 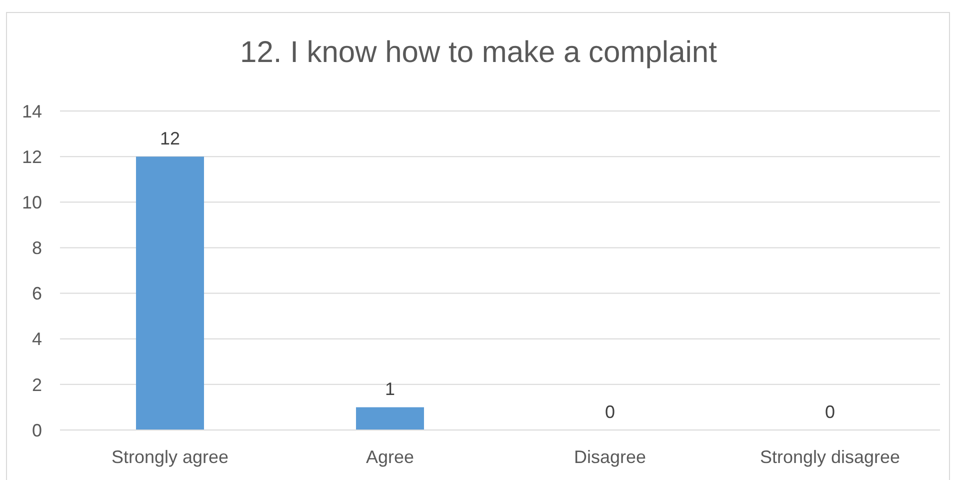 I want to click on x-tick-label: Agree, so click(x=390, y=456).